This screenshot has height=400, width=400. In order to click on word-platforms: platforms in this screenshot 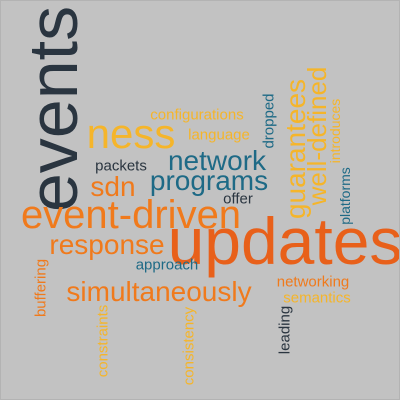, I will do `click(345, 196)`.